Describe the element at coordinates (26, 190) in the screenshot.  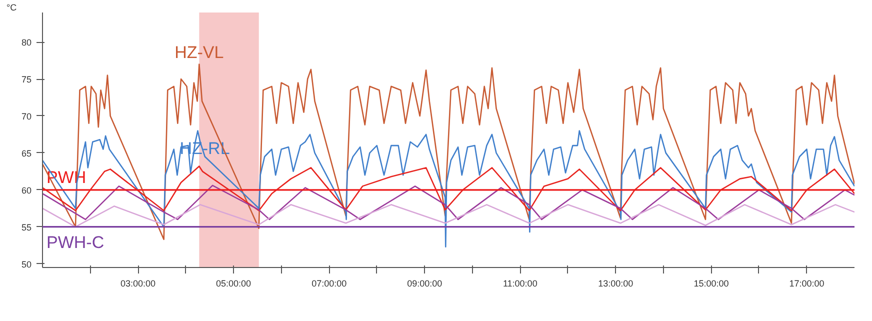
I see `y-tick-label: 60` at that location.